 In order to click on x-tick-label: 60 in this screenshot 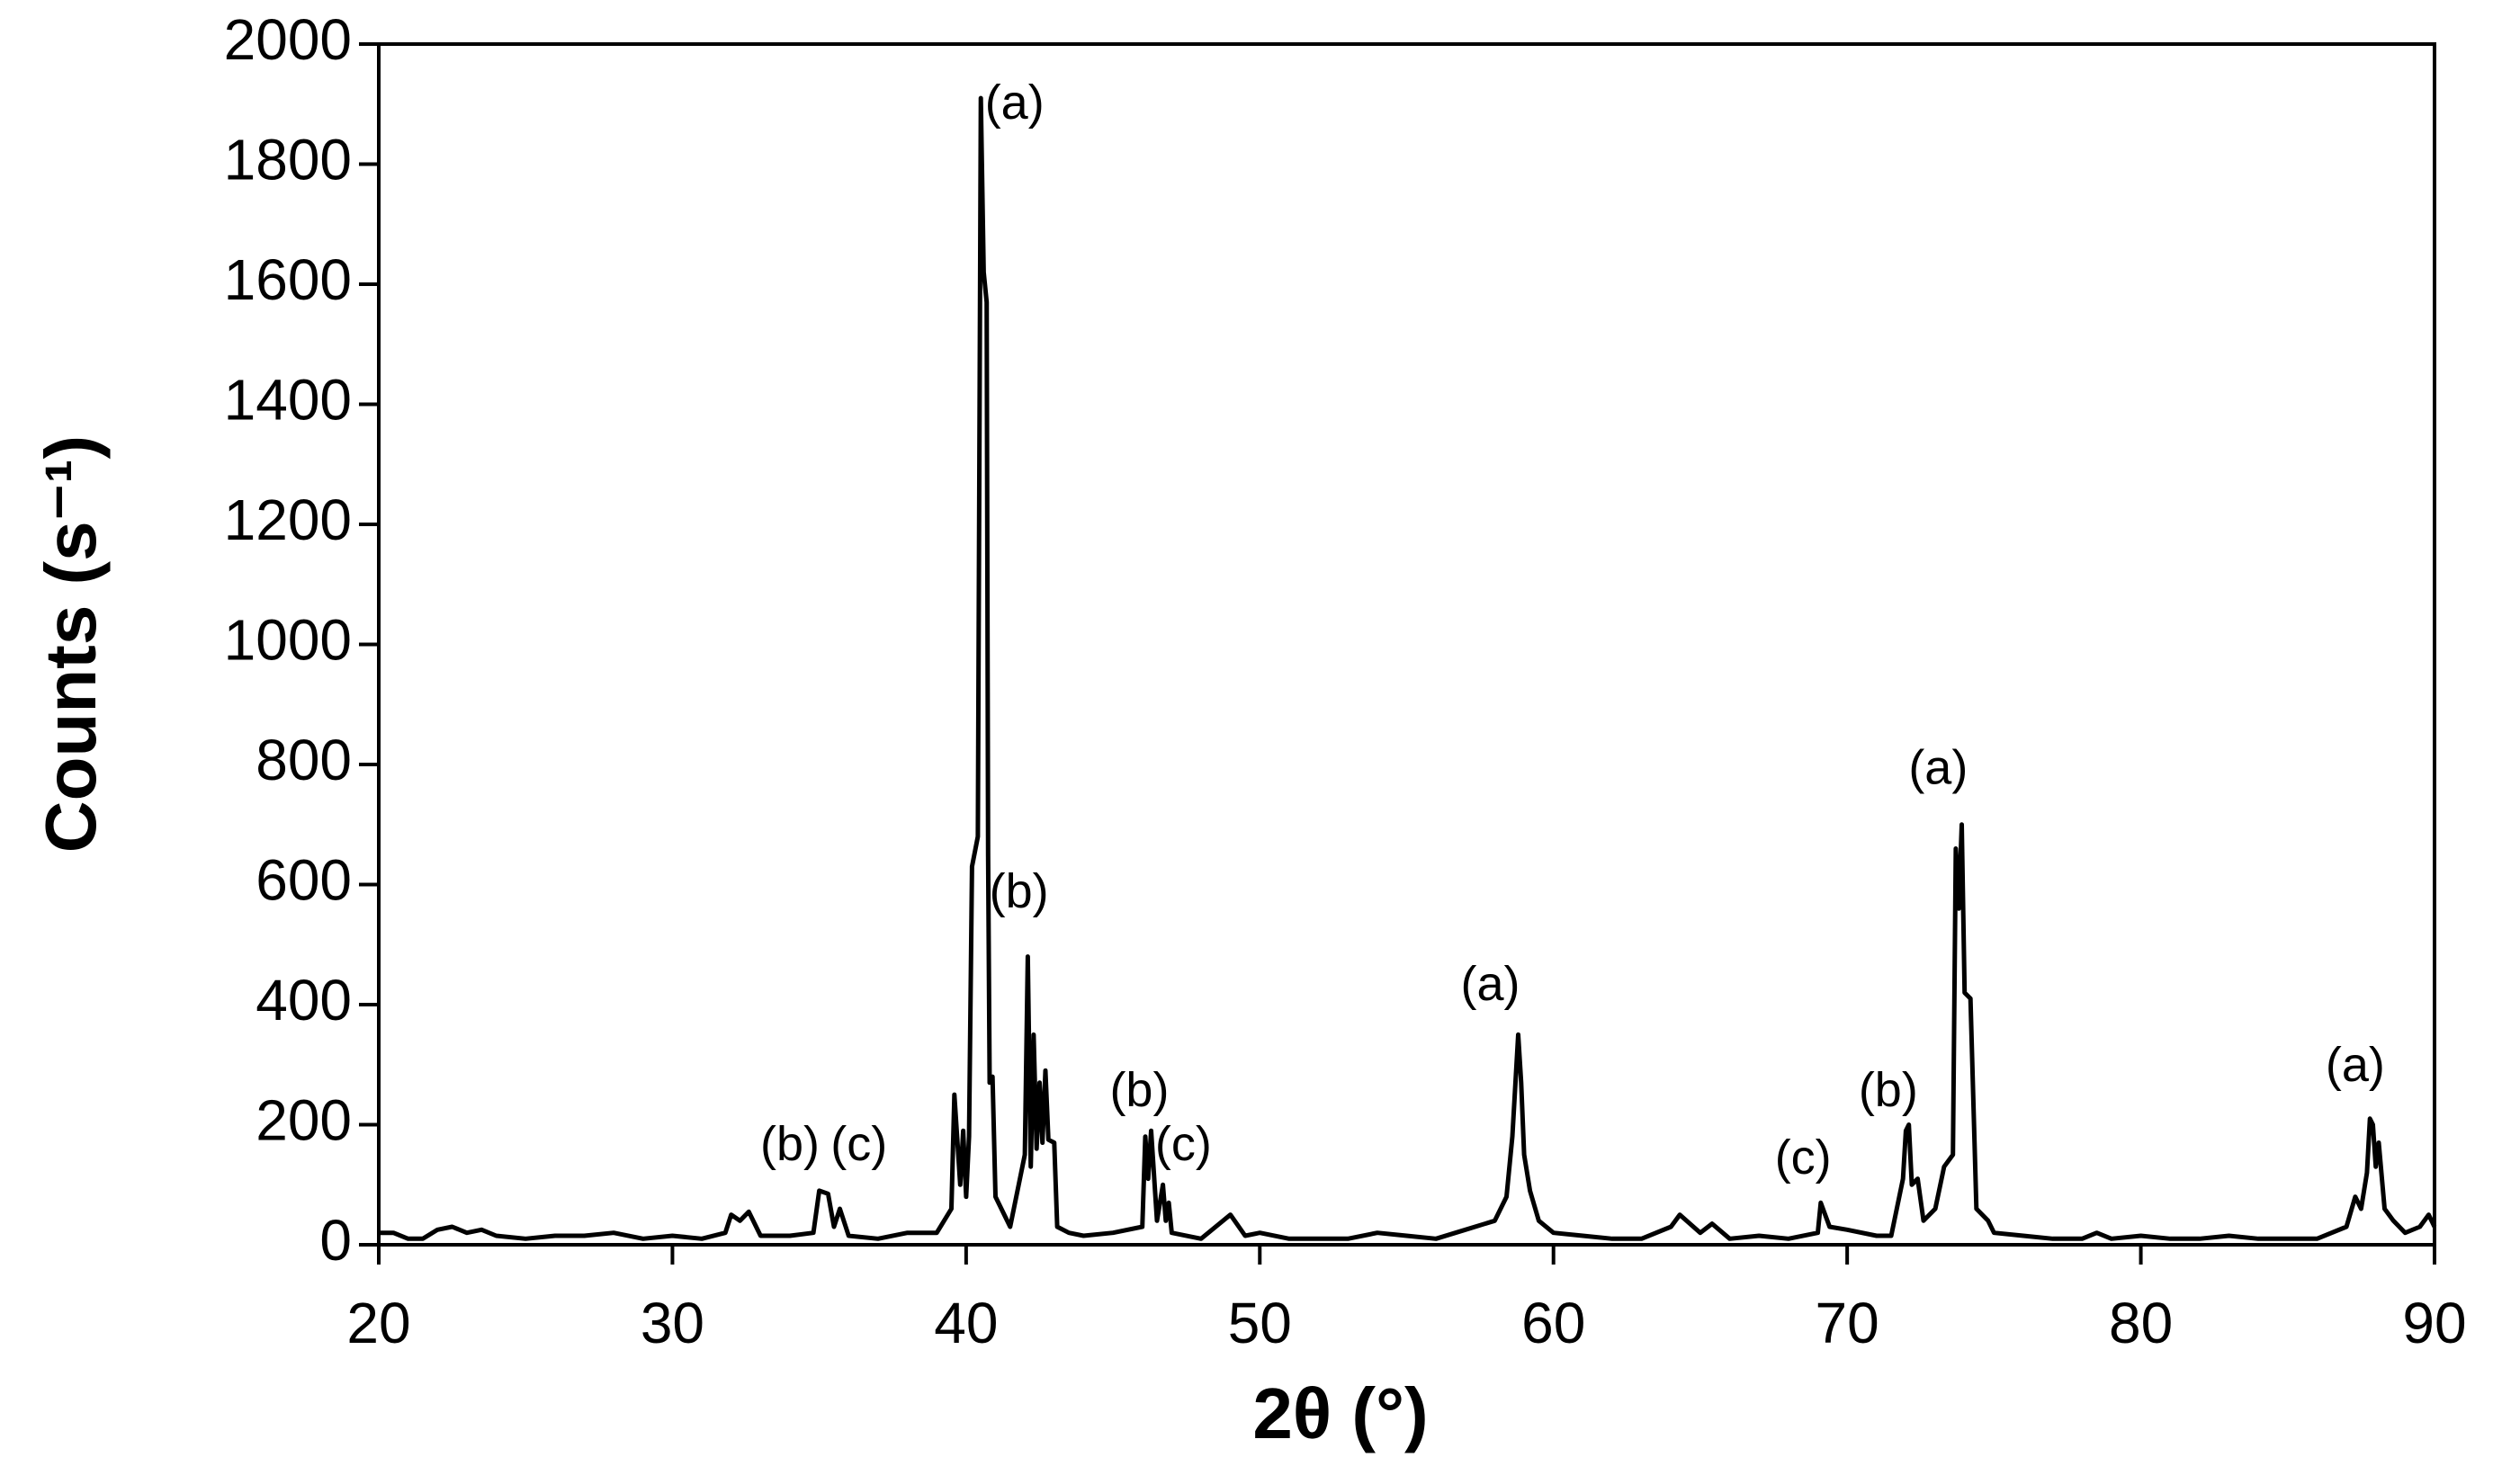, I will do `click(1553, 1323)`.